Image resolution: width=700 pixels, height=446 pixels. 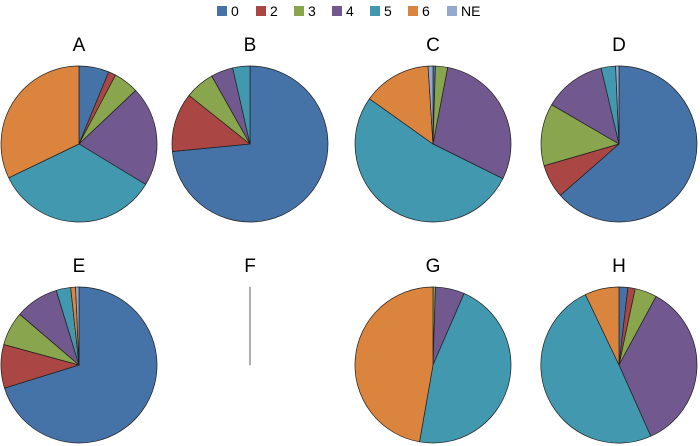 I want to click on pie-title: H, so click(x=619, y=266).